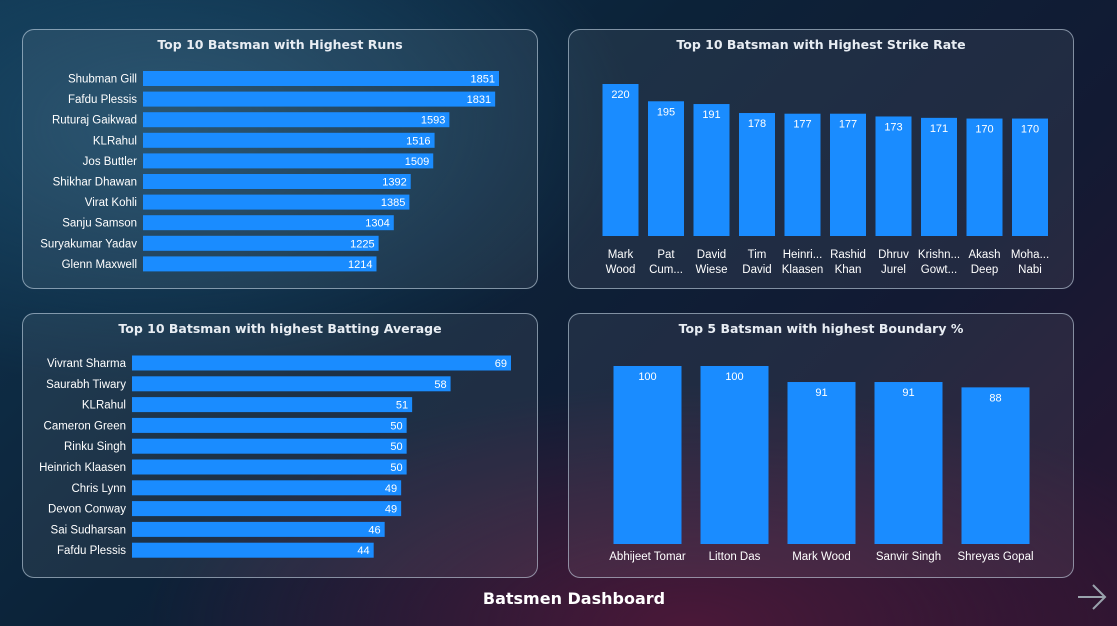 The height and width of the screenshot is (626, 1117). I want to click on strike-rate-chart-title: Top 10 Batsman with Highest Strike Rate, so click(821, 44).